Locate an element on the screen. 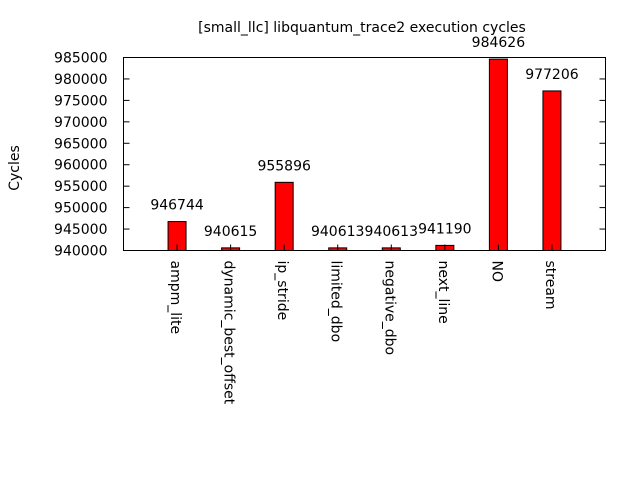  y-axis-label: Cycles is located at coordinates (15, 168).